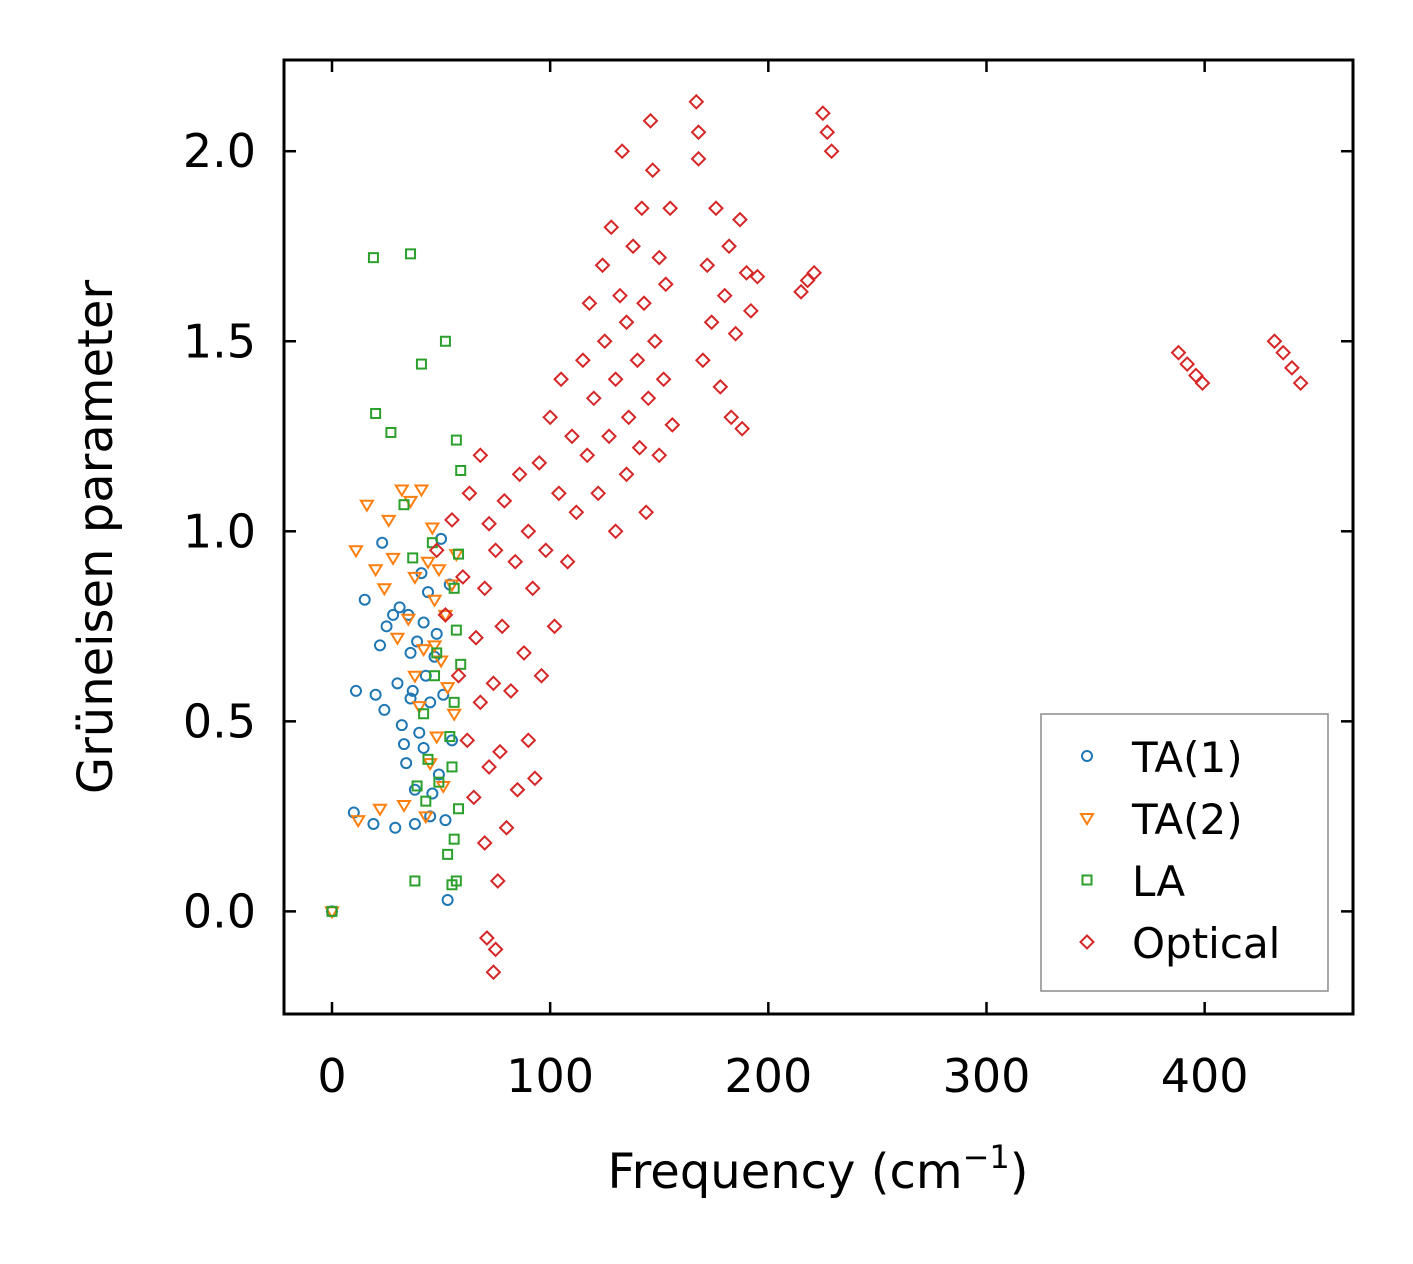  I want to click on series-la, so click(396, 582).